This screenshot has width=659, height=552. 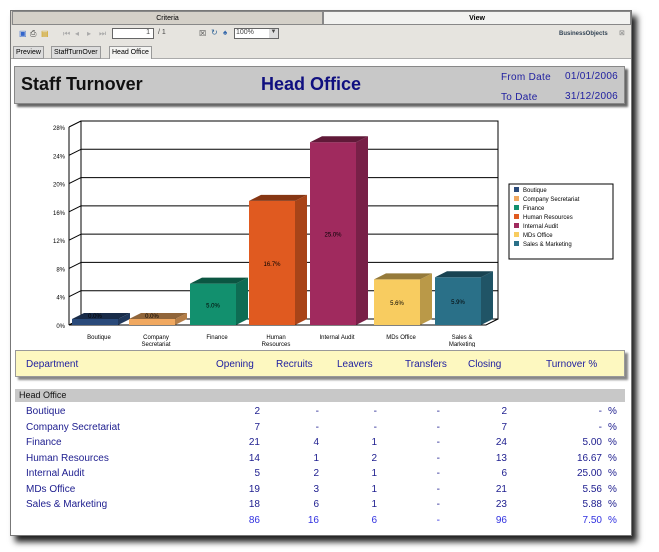 I want to click on x-tick-label: Internal Audit, so click(x=336, y=338).